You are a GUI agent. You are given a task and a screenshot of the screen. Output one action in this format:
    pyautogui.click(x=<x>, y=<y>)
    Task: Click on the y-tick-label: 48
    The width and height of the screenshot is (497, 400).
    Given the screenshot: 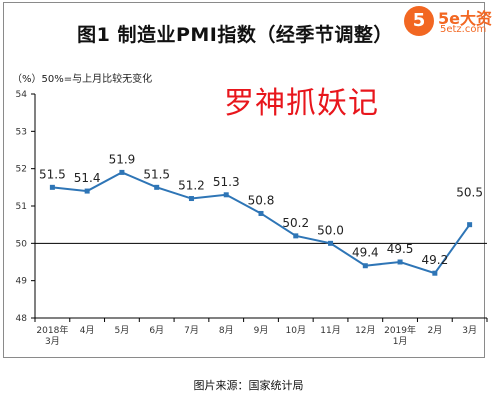 What is the action you would take?
    pyautogui.click(x=22, y=319)
    